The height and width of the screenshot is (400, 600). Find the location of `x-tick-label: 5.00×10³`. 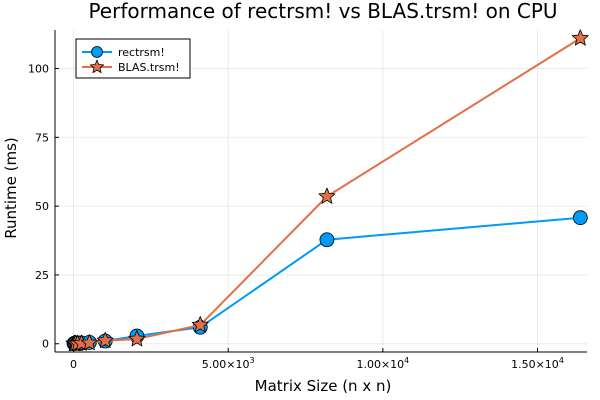

x-tick-label: 5.00×10³ is located at coordinates (228, 363).